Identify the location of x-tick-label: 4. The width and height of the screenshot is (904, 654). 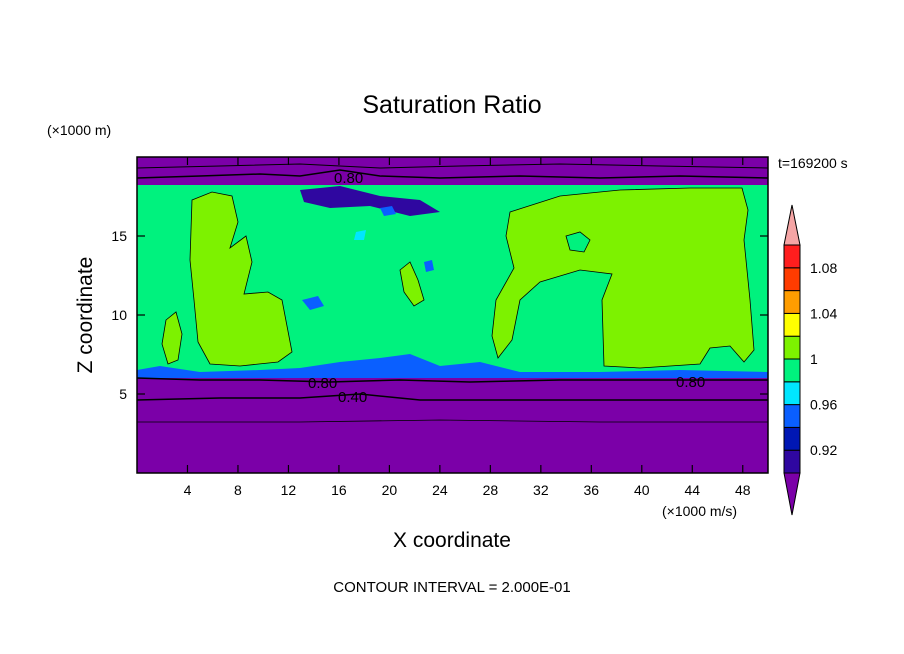
(188, 490).